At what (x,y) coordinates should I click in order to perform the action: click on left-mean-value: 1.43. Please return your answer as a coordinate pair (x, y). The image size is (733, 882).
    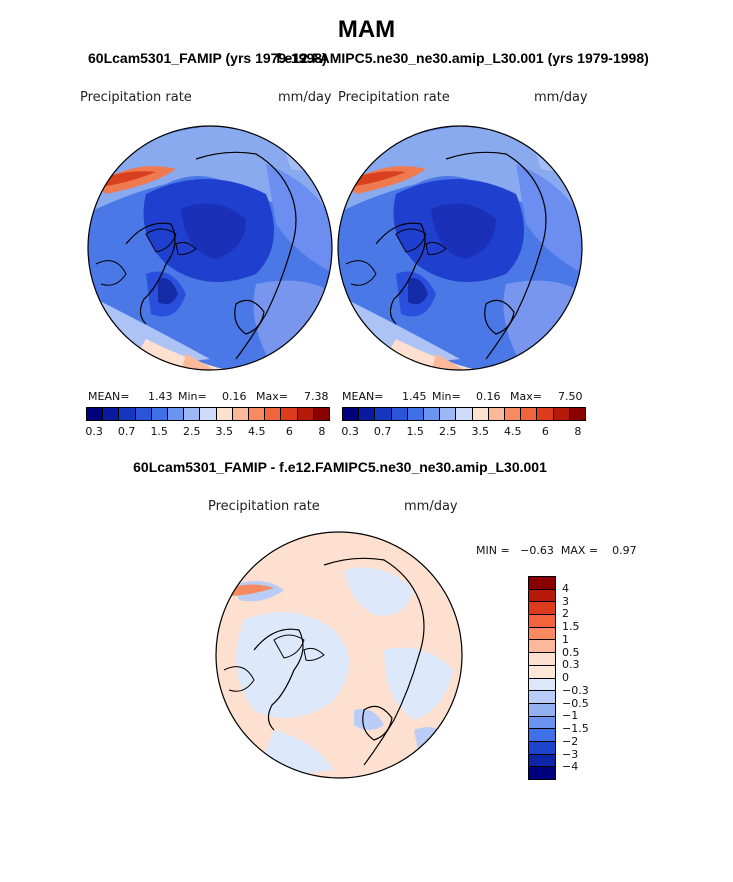
    Looking at the image, I should click on (160, 396).